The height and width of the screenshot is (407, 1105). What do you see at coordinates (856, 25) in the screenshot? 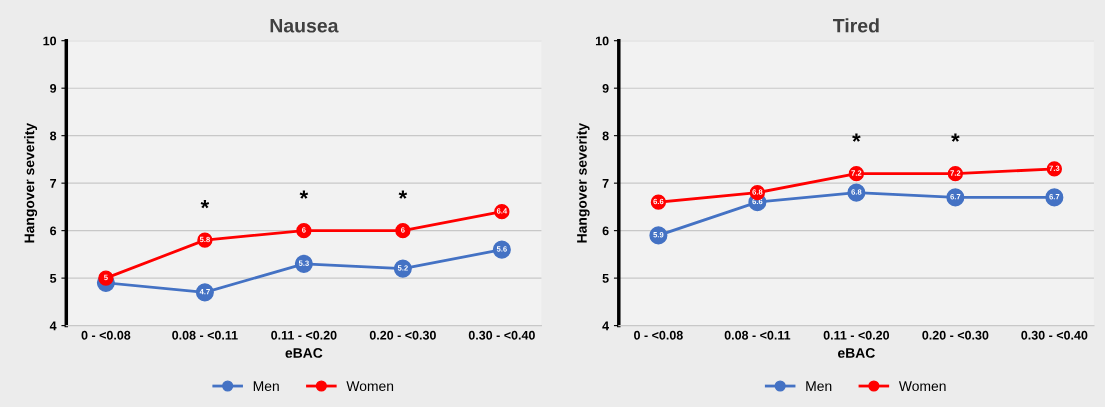
I see `chart-title: Tired` at bounding box center [856, 25].